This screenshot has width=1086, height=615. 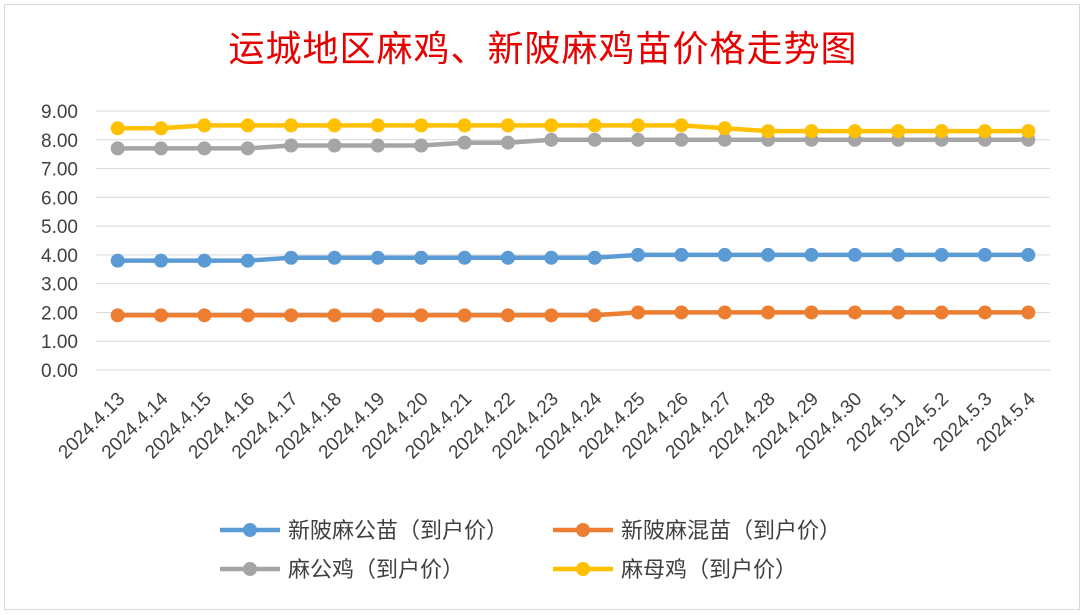 I want to click on legend: 新陂麻公苗（到户价） 新陂麻混苗（到户价） 麻公鸡（到户价） 麻母鸡（到户价）, so click(x=530, y=551).